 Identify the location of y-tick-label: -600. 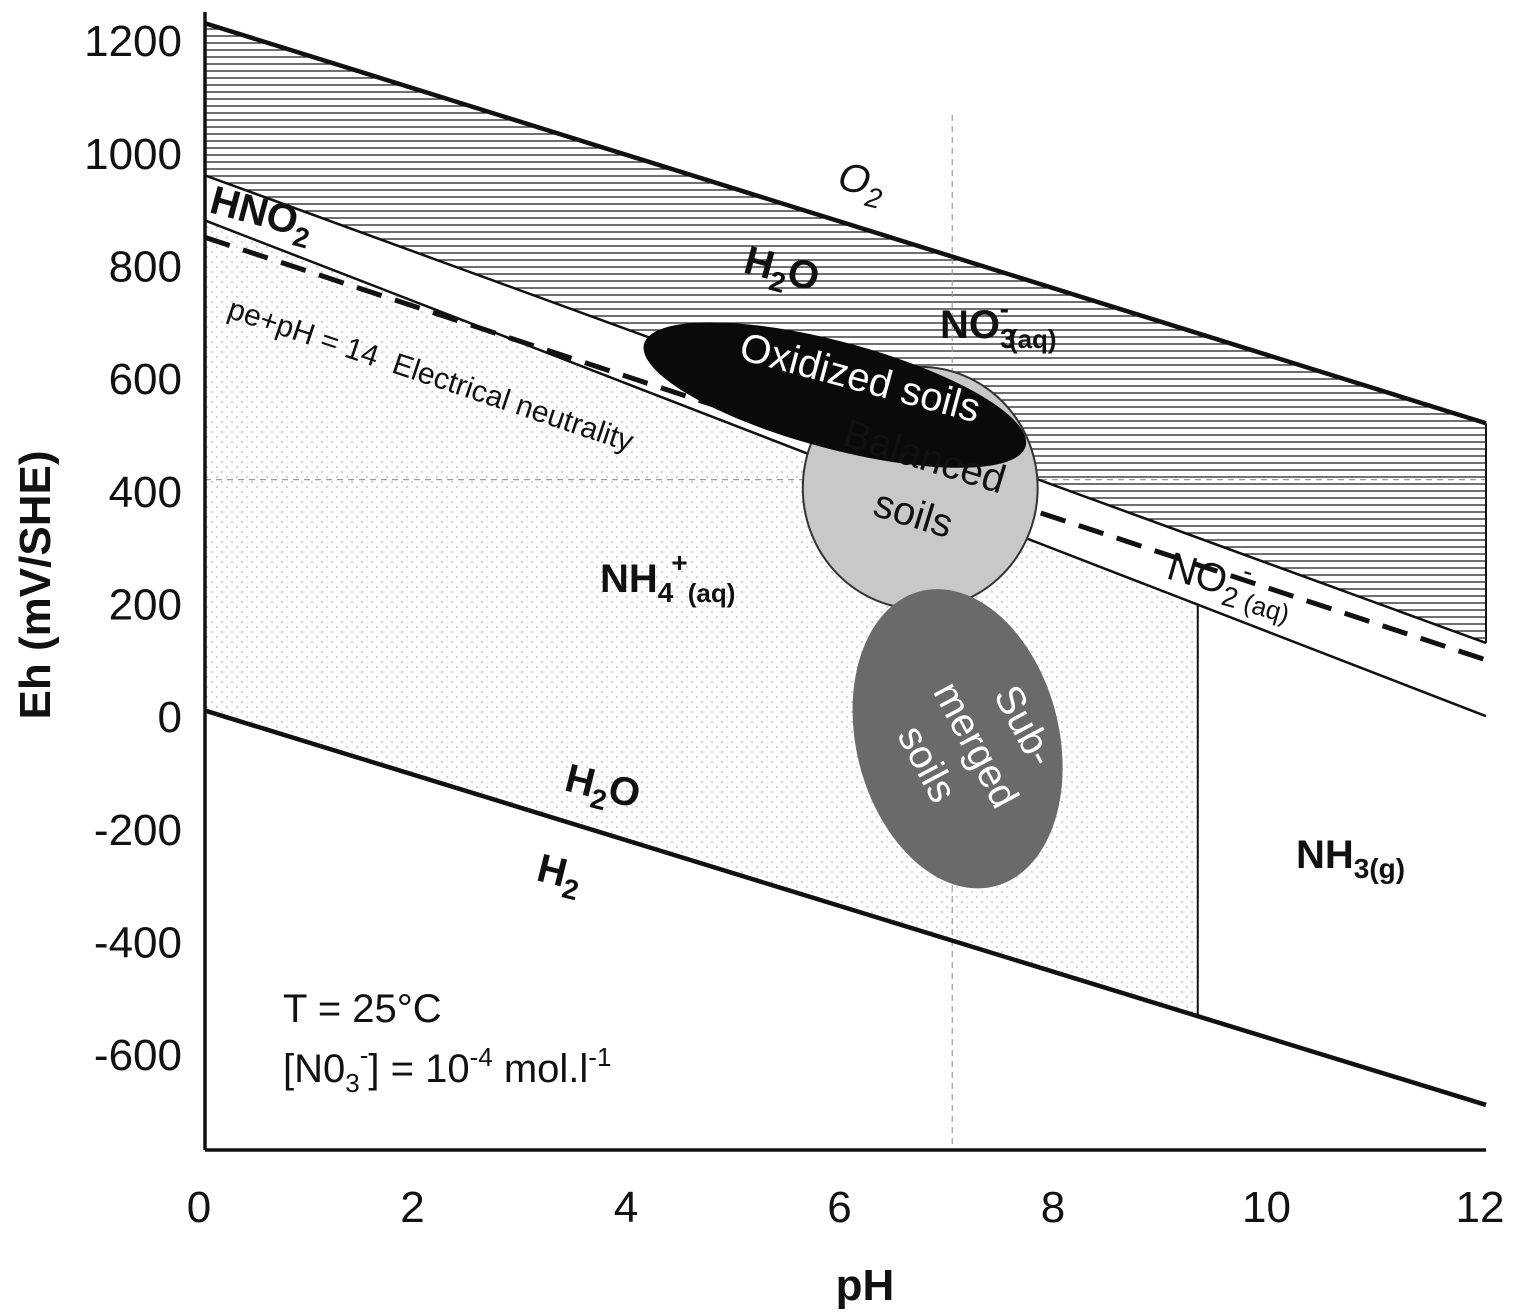
(138, 1055).